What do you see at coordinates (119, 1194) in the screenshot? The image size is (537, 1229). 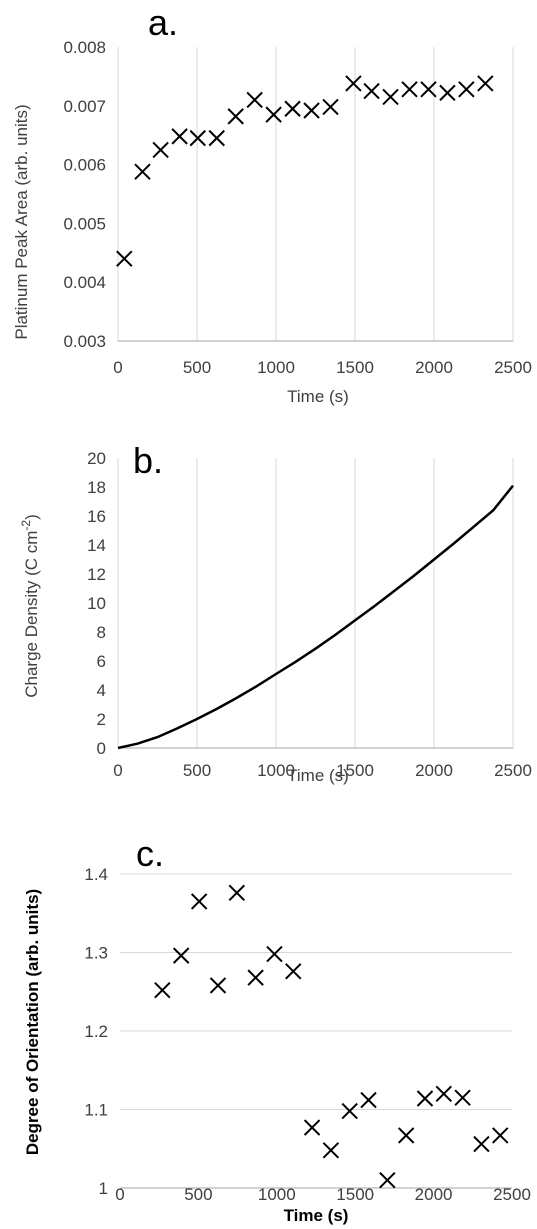 I see `panel-c-x-tick-label: 0` at bounding box center [119, 1194].